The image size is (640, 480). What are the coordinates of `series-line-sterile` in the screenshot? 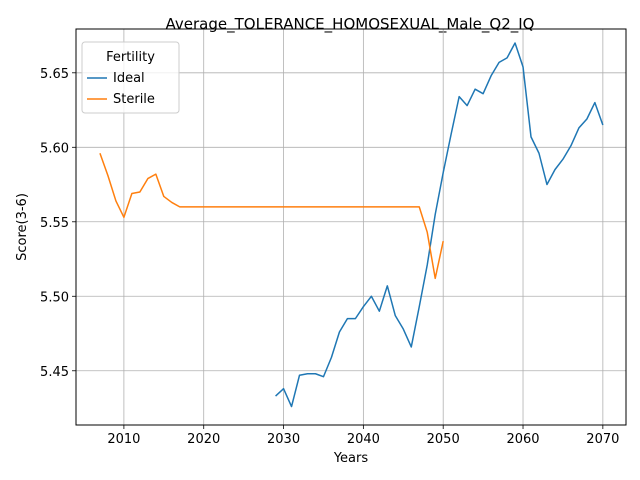 It's located at (271, 216).